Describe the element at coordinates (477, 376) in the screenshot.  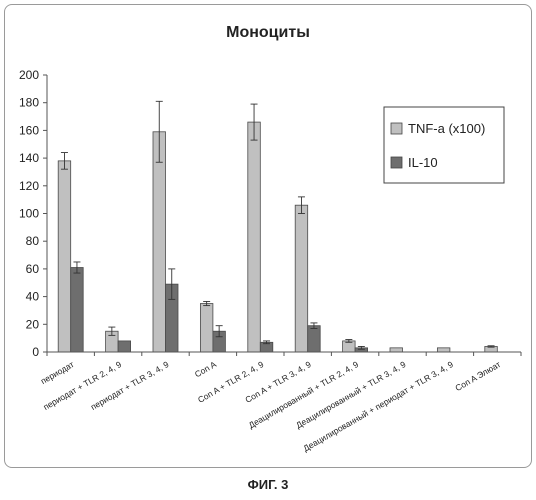
I see `x-tick-label: Con A Элюат` at that location.